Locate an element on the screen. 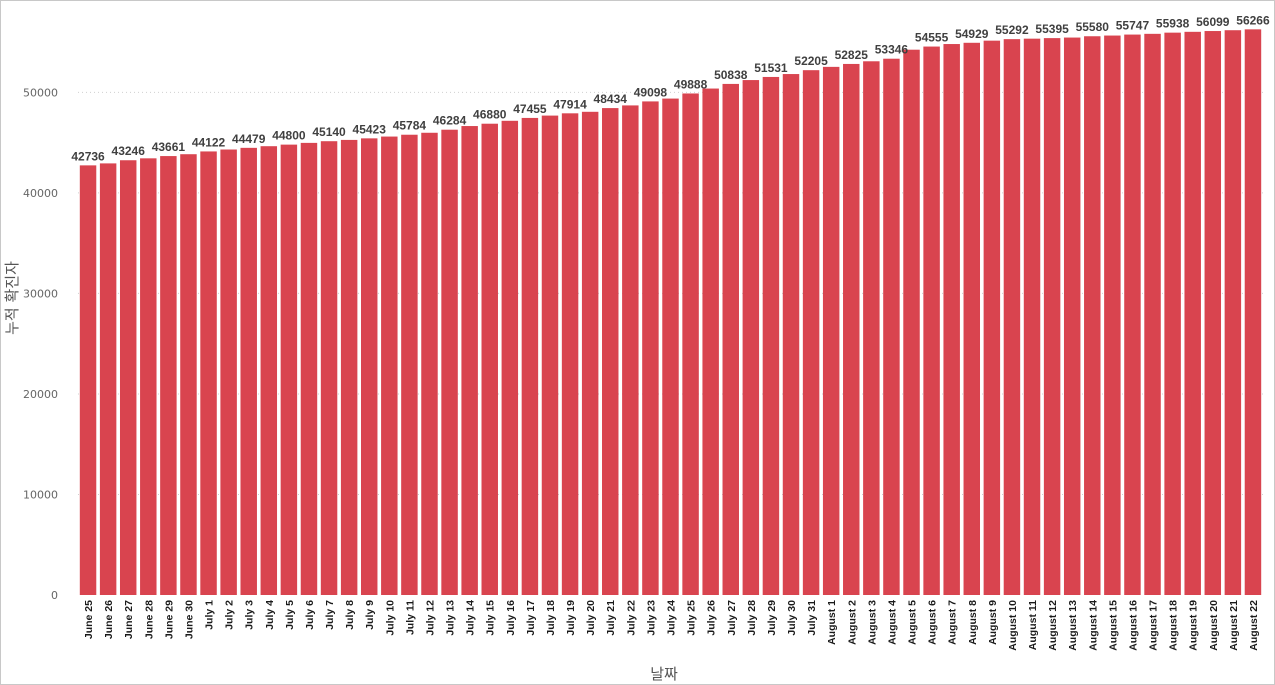 The height and width of the screenshot is (685, 1275). data-label: 47455 is located at coordinates (530, 109).